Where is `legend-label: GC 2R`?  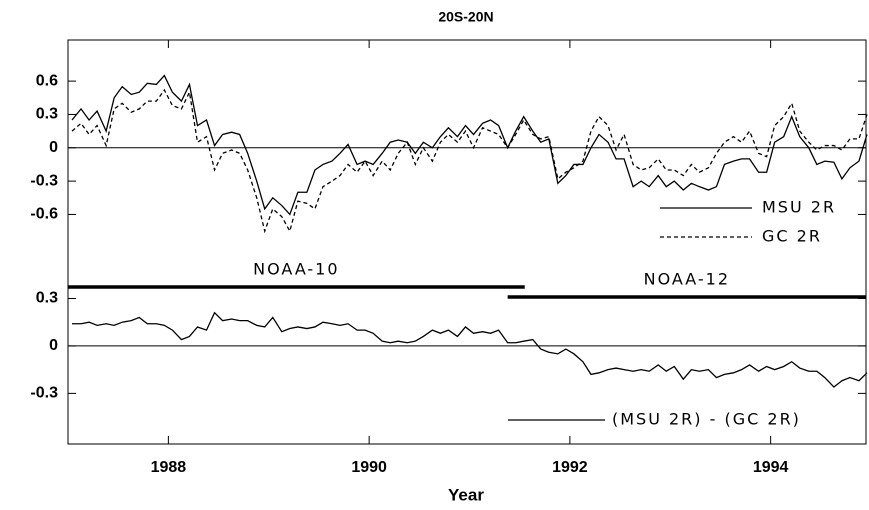
legend-label: GC 2R is located at coordinates (792, 236).